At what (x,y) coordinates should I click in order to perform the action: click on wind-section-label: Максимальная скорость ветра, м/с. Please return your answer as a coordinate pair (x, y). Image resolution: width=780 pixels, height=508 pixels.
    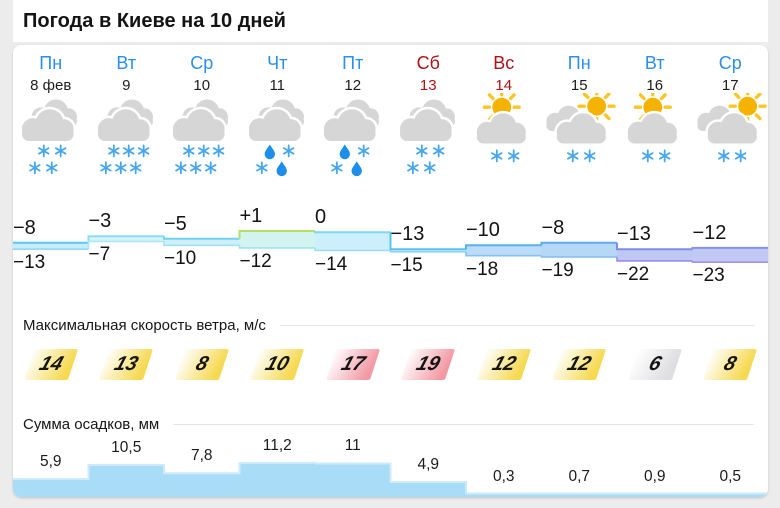
    Looking at the image, I should click on (388, 325).